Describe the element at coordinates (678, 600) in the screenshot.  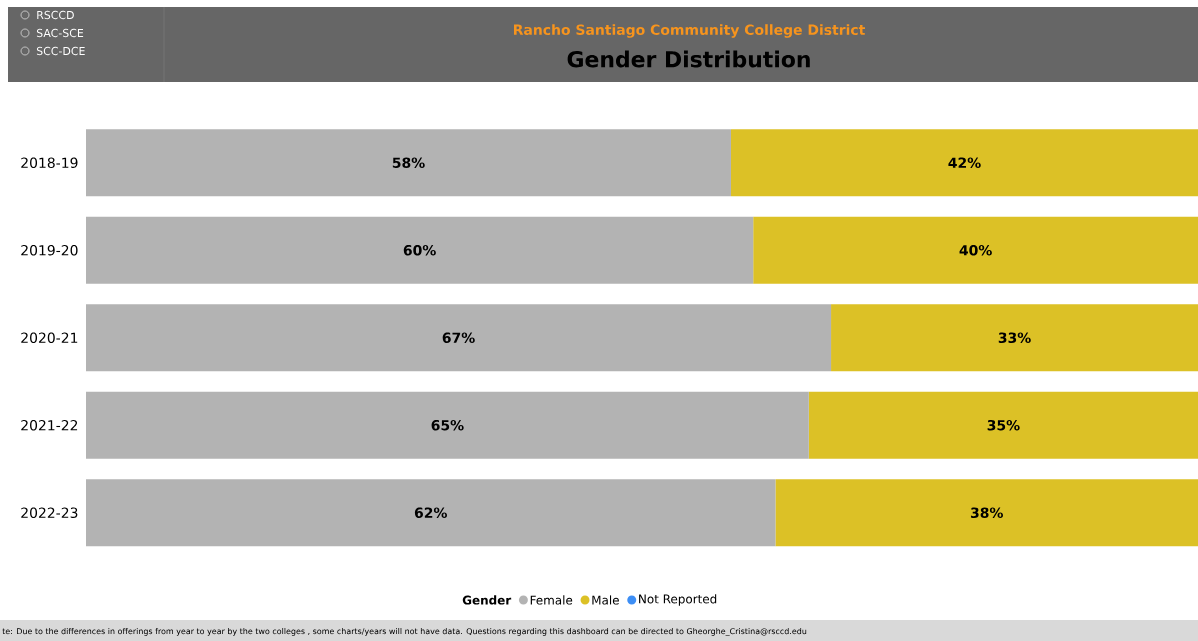
I see `legend-label: Not Reported` at that location.